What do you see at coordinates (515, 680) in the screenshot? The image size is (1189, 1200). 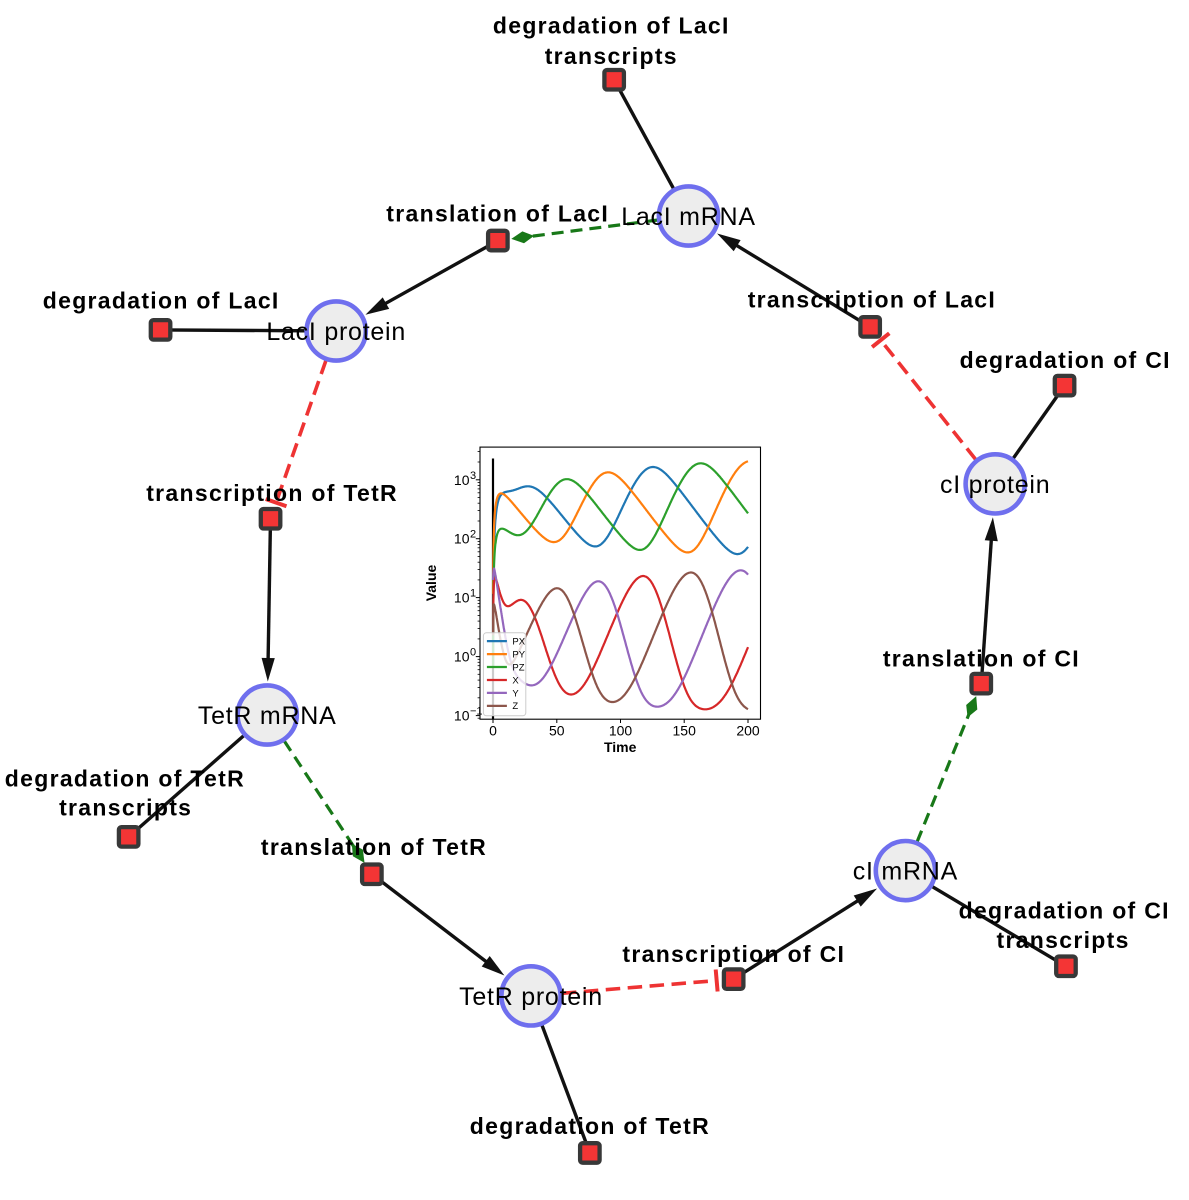 I see `svg-text: X` at bounding box center [515, 680].